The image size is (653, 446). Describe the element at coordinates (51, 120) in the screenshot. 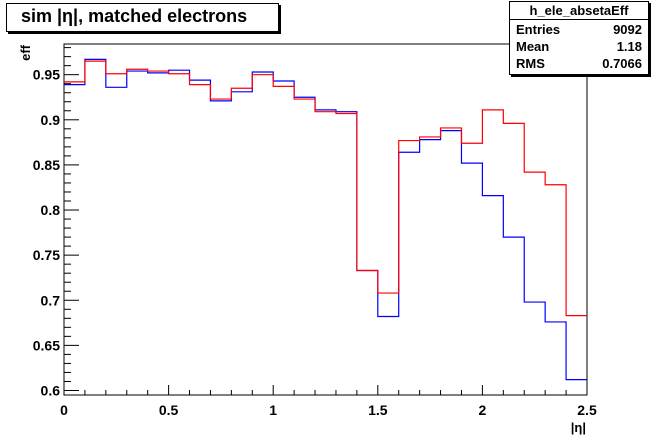

I see `y-tick-label: 0.9` at that location.